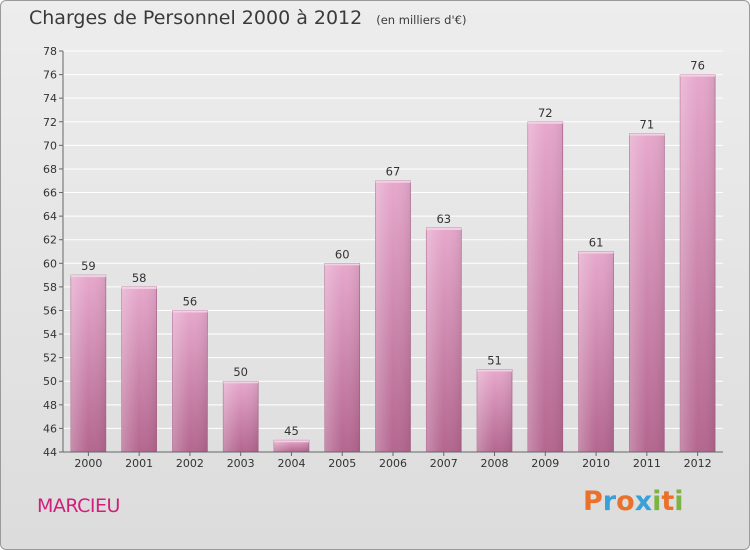  What do you see at coordinates (443, 219) in the screenshot?
I see `data-label: 63` at bounding box center [443, 219].